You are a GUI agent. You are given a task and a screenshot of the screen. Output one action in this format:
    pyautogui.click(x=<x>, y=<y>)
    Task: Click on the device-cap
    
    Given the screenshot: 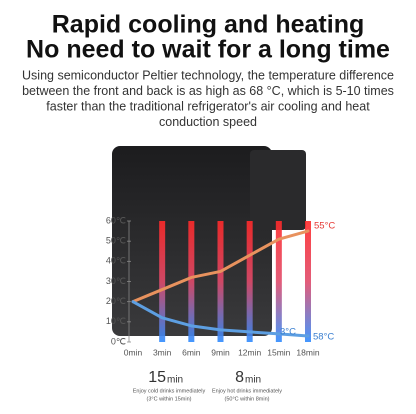 What is the action you would take?
    pyautogui.click(x=278, y=190)
    